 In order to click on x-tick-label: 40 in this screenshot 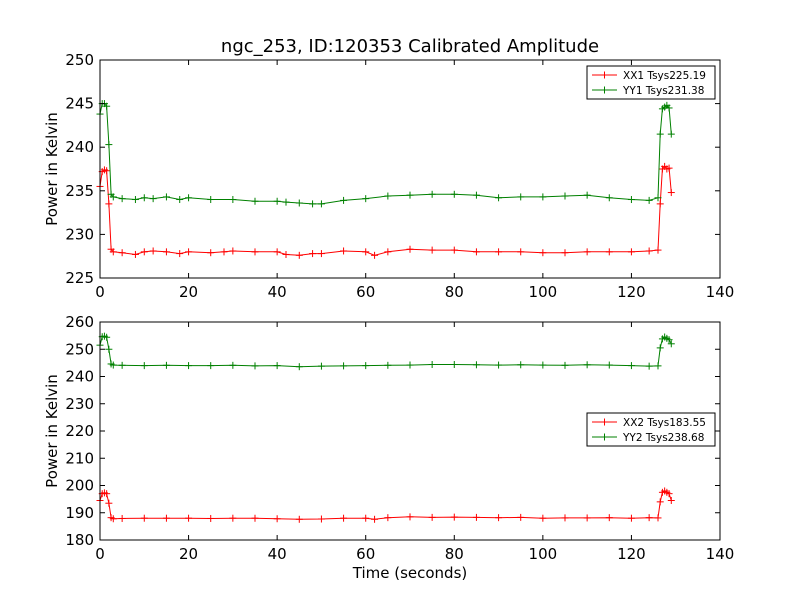, I will do `click(277, 554)`.